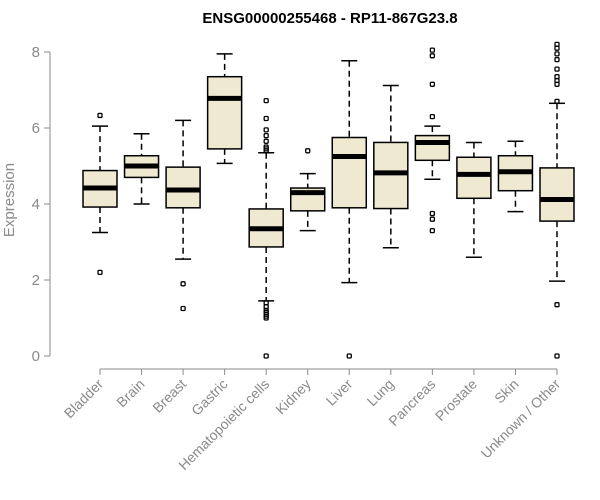  I want to click on y-tick-label: 2, so click(36, 280).